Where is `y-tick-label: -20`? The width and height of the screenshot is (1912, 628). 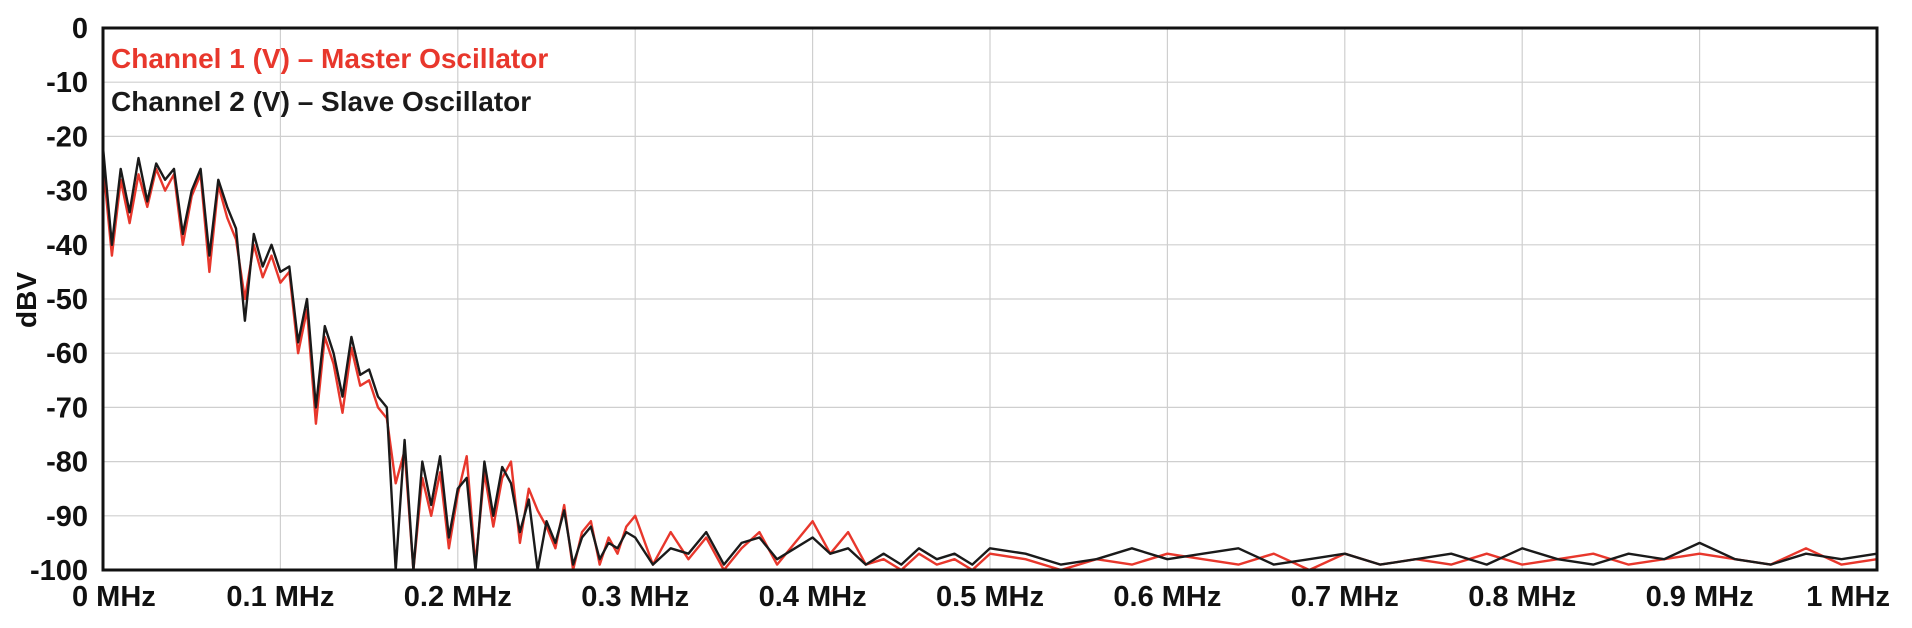 y-tick-label: -20 is located at coordinates (67, 137).